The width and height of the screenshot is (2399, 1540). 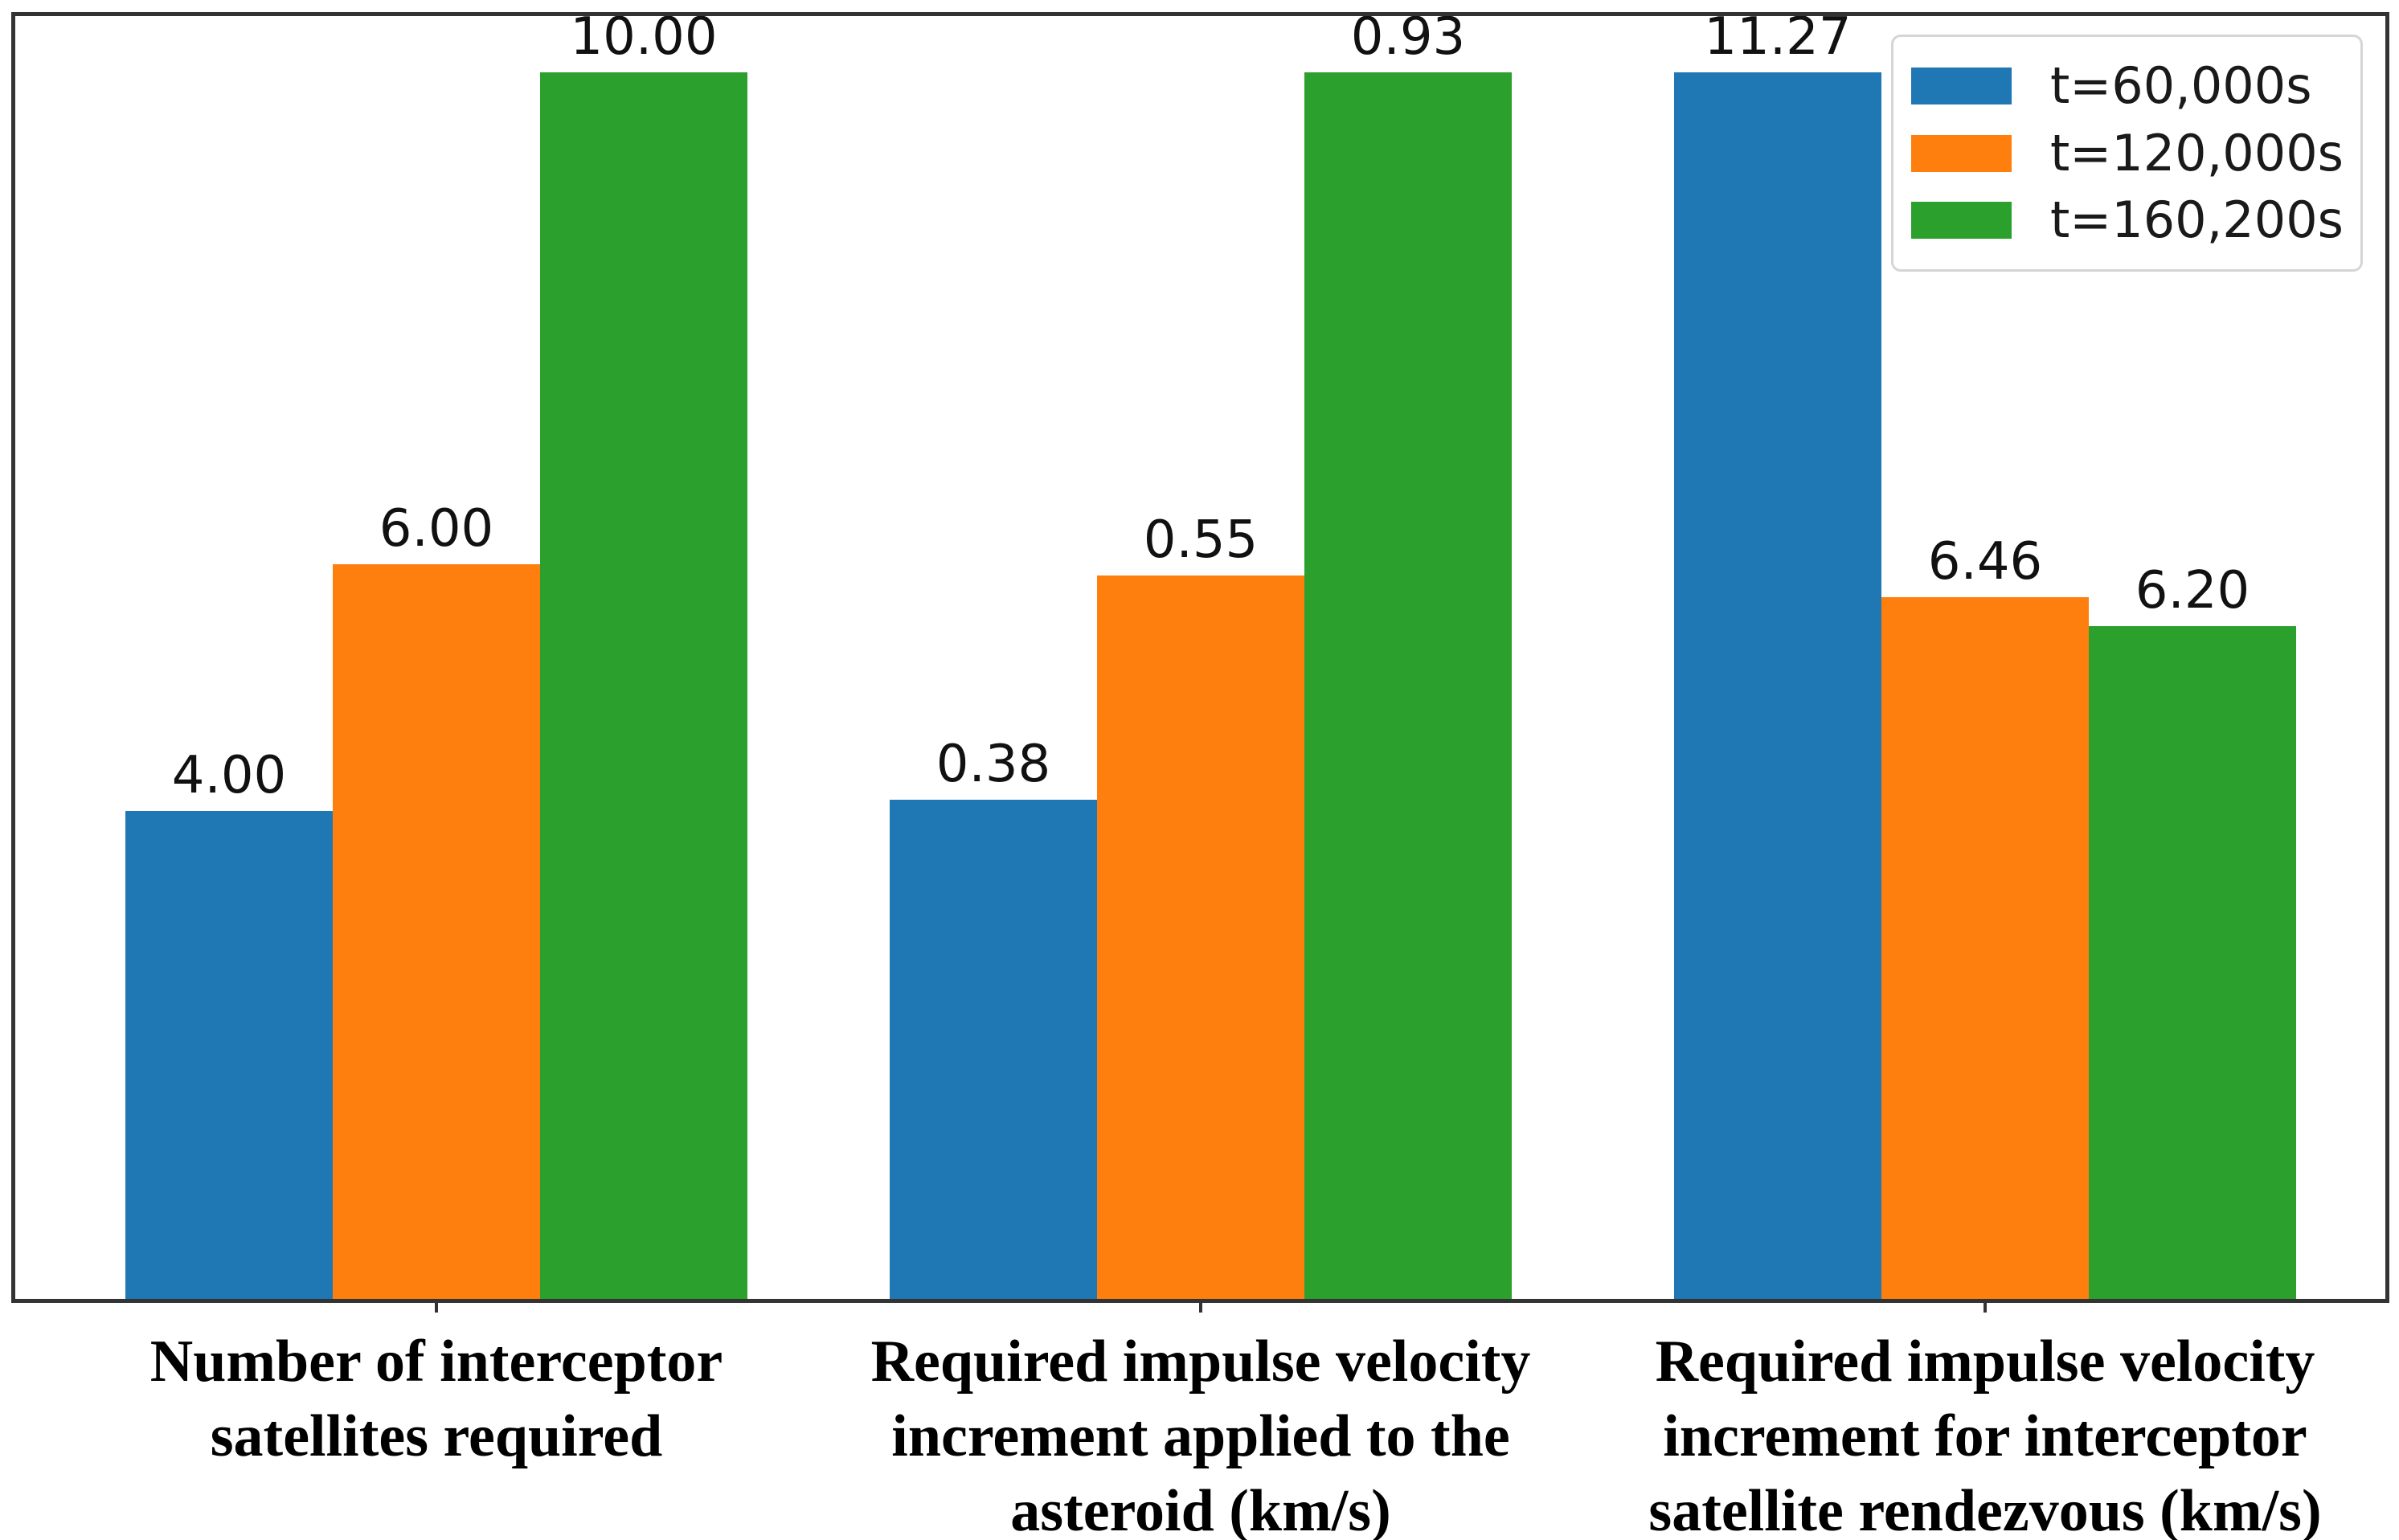 I want to click on legend-item-t160200: t=160,200s, so click(x=2135, y=220).